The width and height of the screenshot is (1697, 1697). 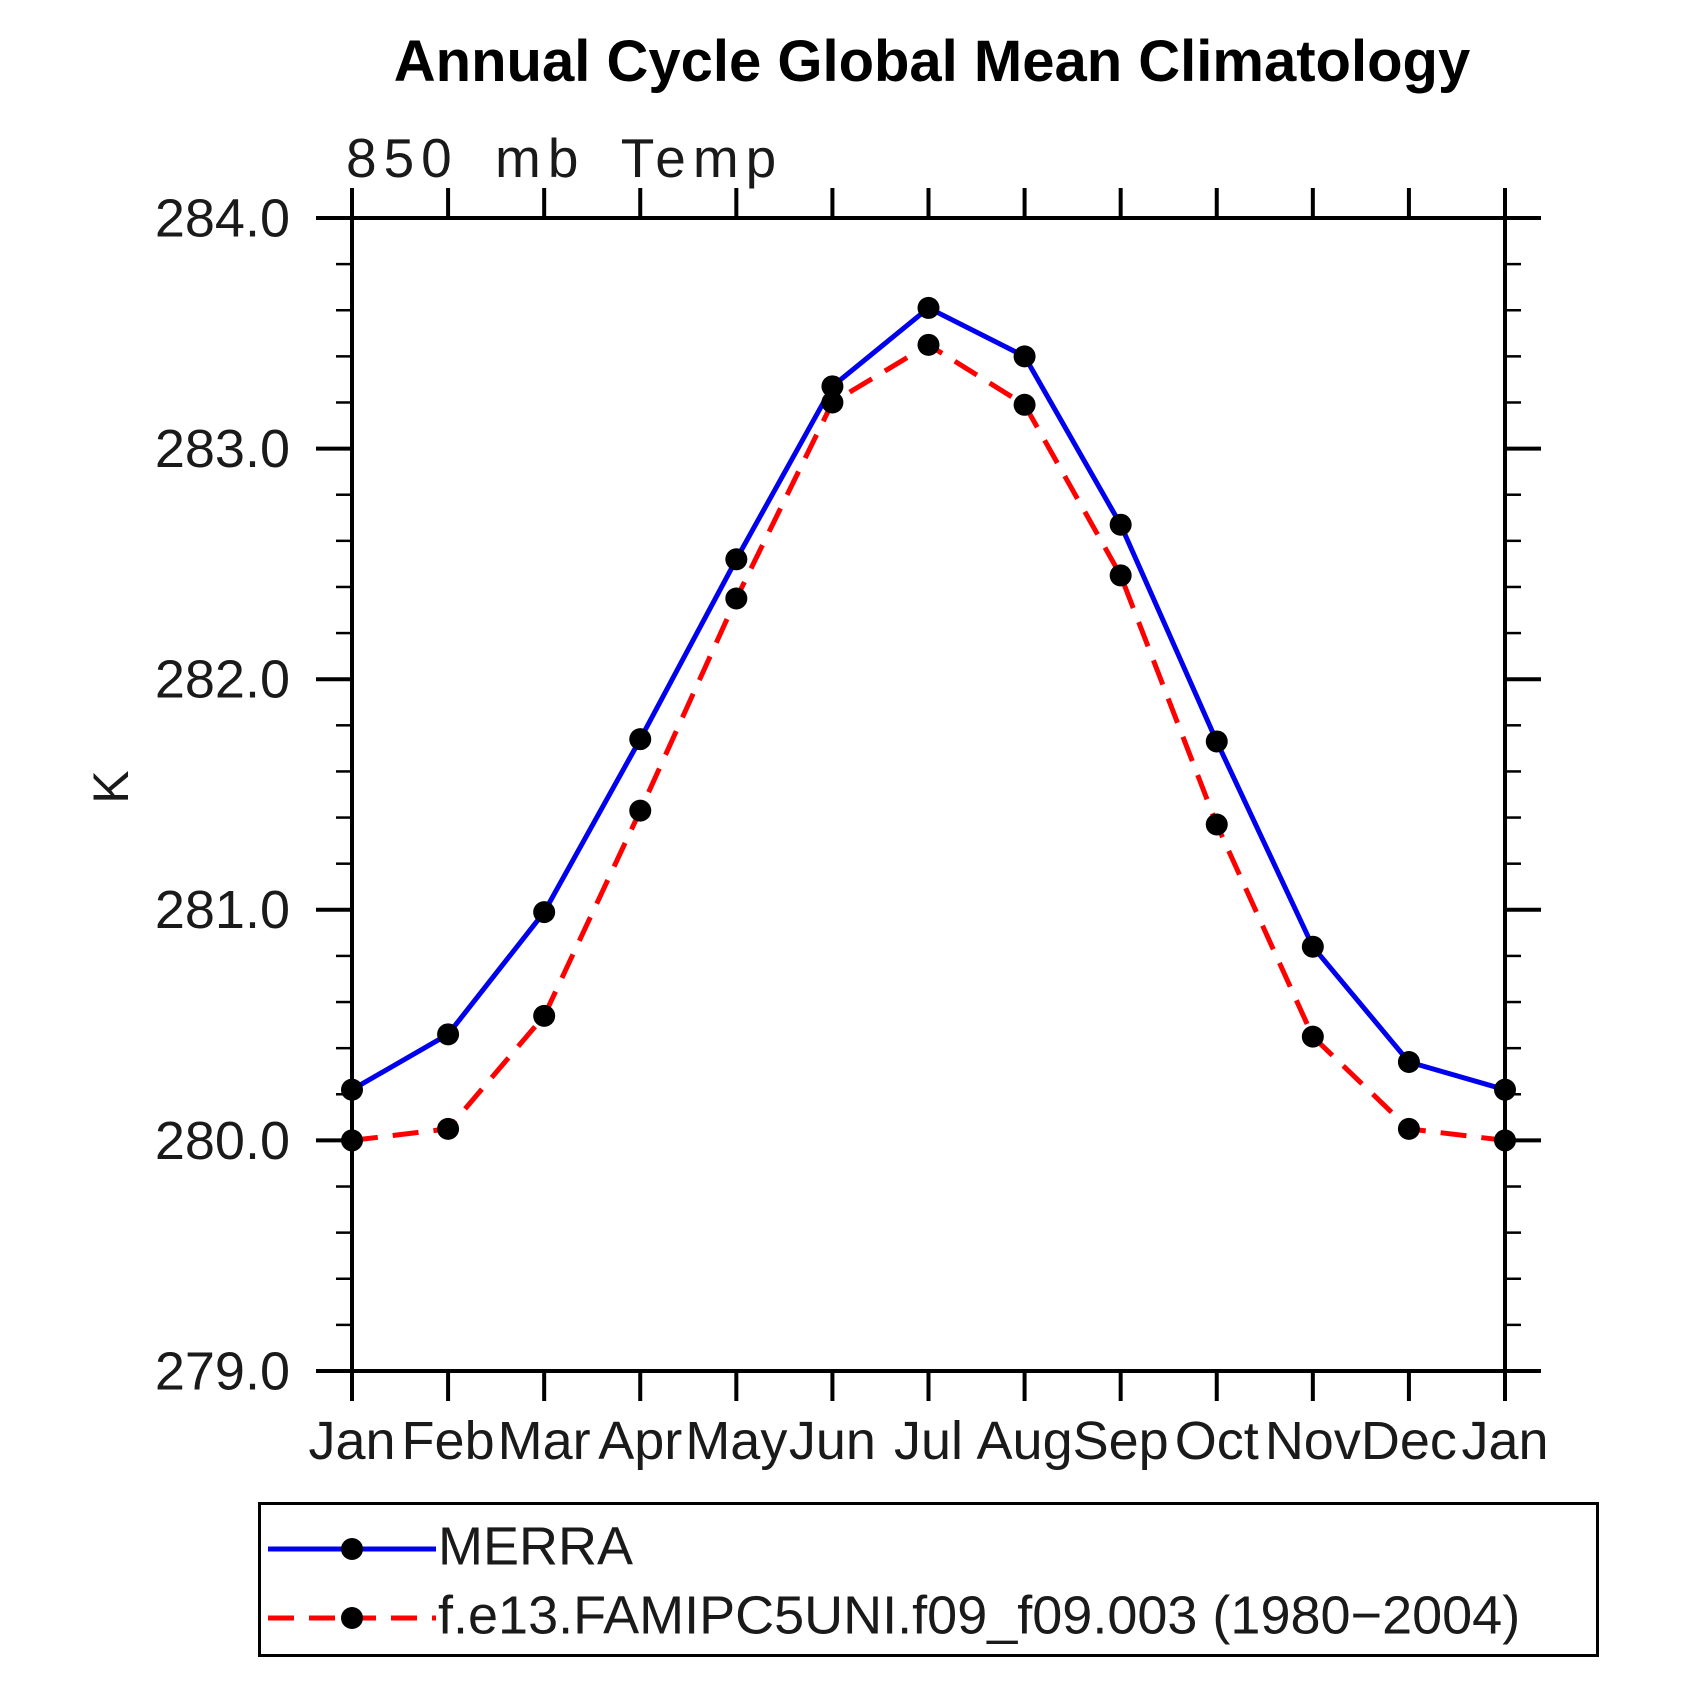 What do you see at coordinates (832, 1441) in the screenshot?
I see `x-tick-label: Jun` at bounding box center [832, 1441].